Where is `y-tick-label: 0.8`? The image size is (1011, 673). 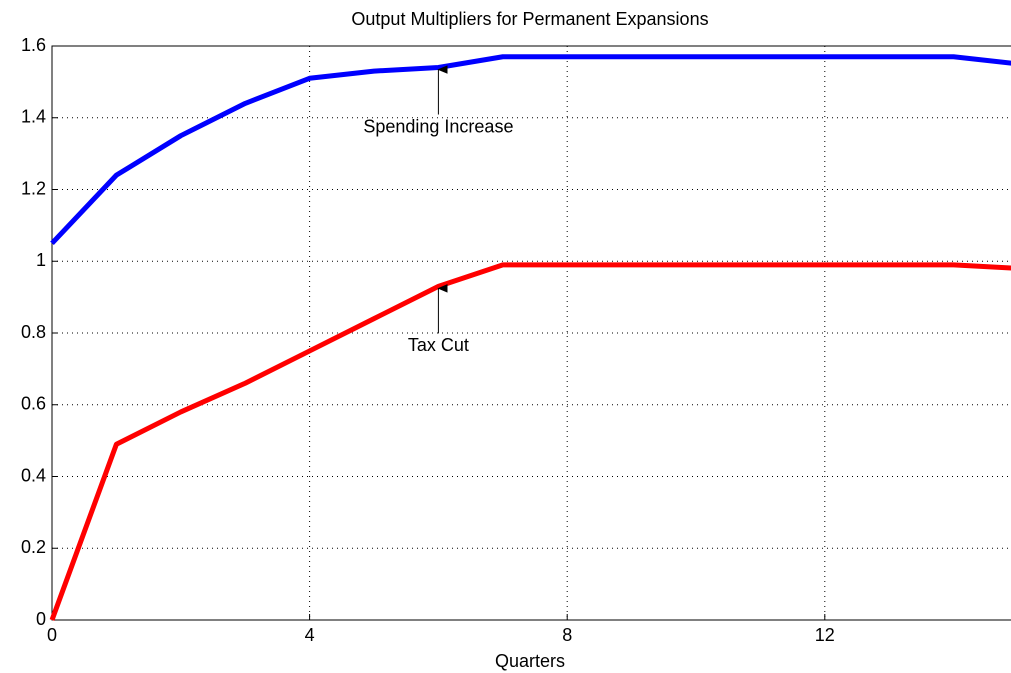
y-tick-label: 0.8 is located at coordinates (33, 332).